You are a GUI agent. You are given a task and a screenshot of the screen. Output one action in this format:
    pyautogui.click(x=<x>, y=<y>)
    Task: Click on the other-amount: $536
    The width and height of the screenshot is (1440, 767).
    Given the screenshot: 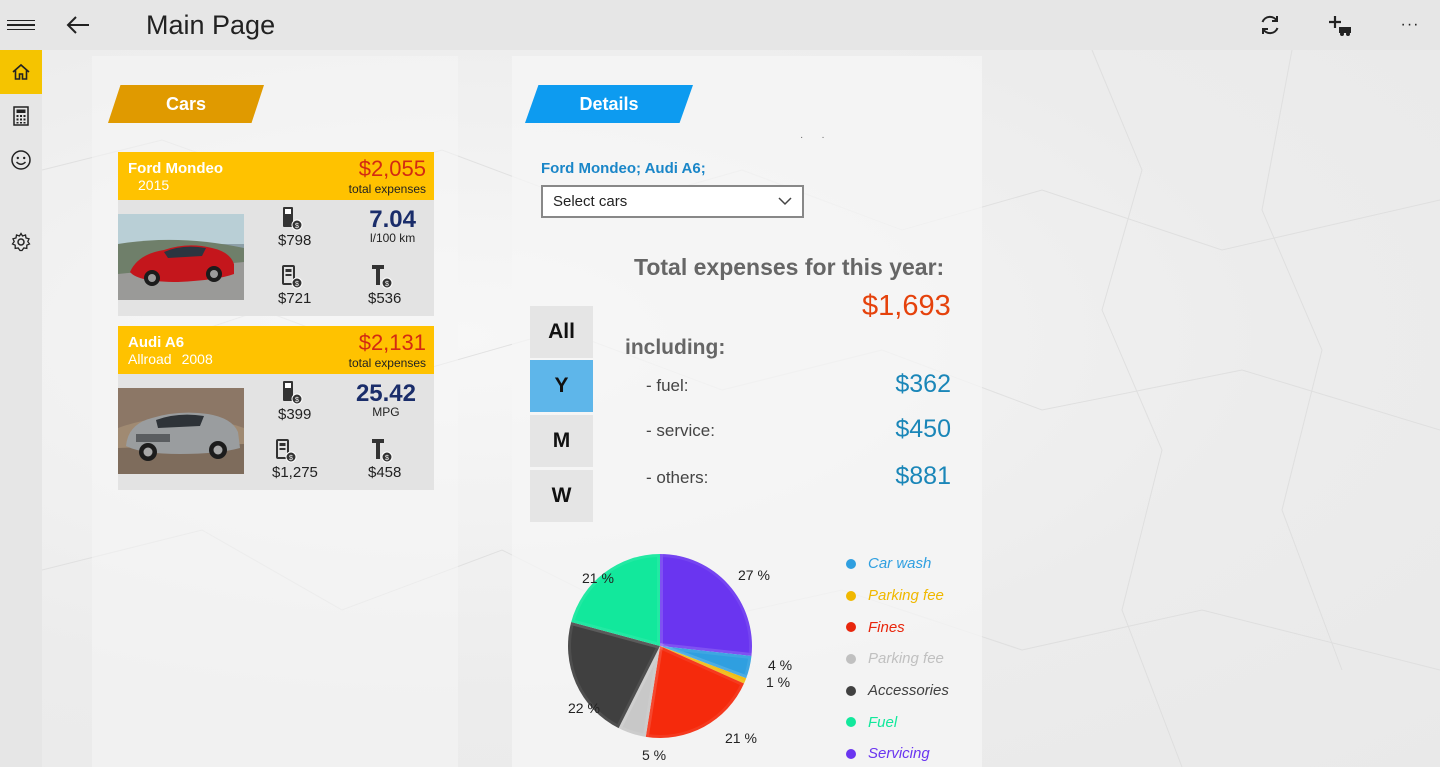 What is the action you would take?
    pyautogui.click(x=385, y=298)
    